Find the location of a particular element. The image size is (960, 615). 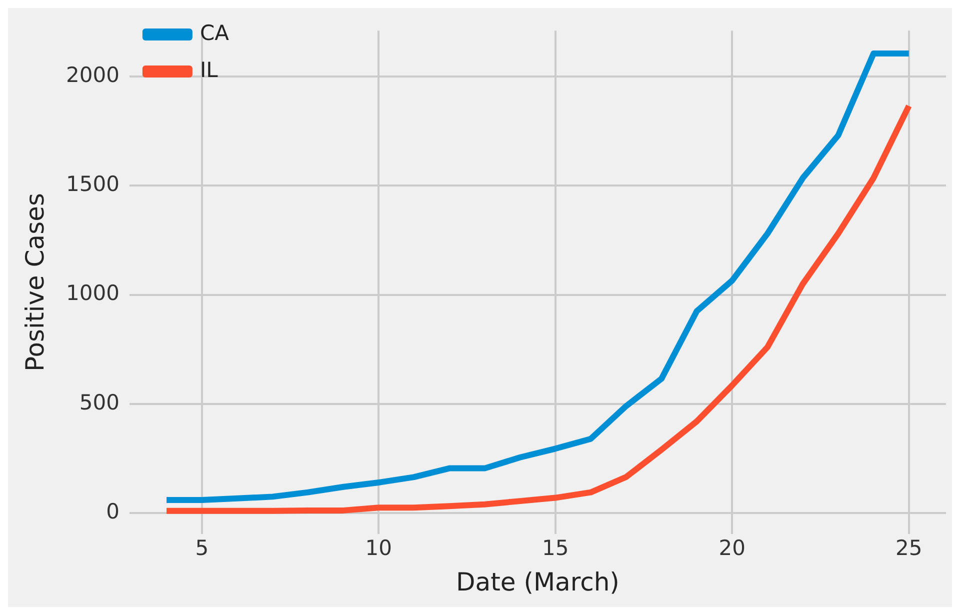

x-axis-title: Date (March) is located at coordinates (538, 582).